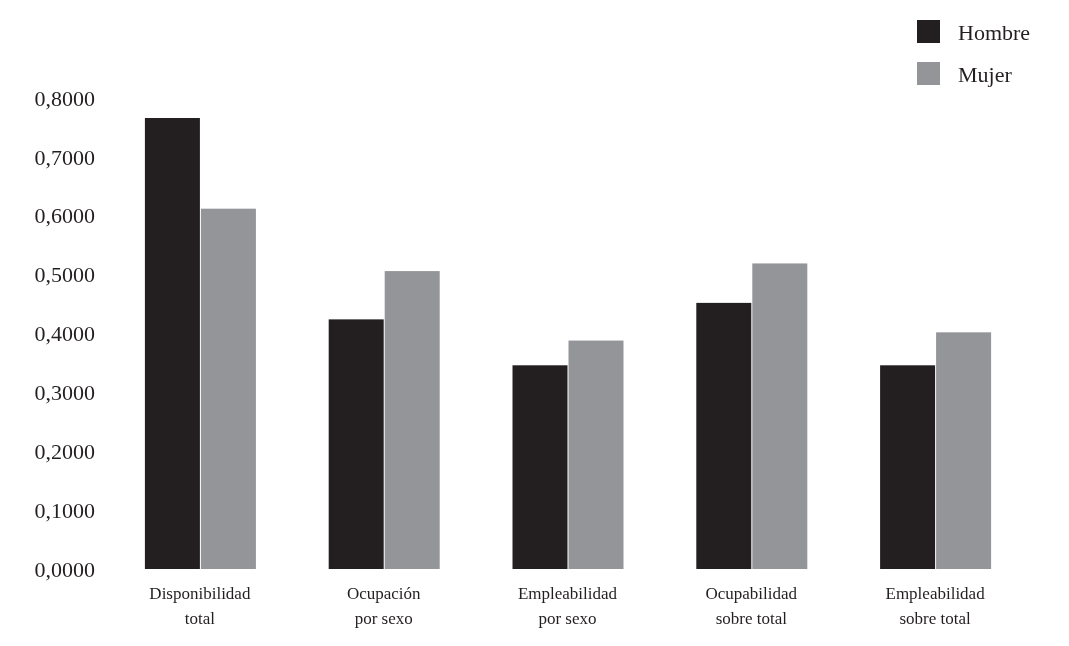  Describe the element at coordinates (64, 216) in the screenshot. I see `y-tick-label: 0,6000` at that location.